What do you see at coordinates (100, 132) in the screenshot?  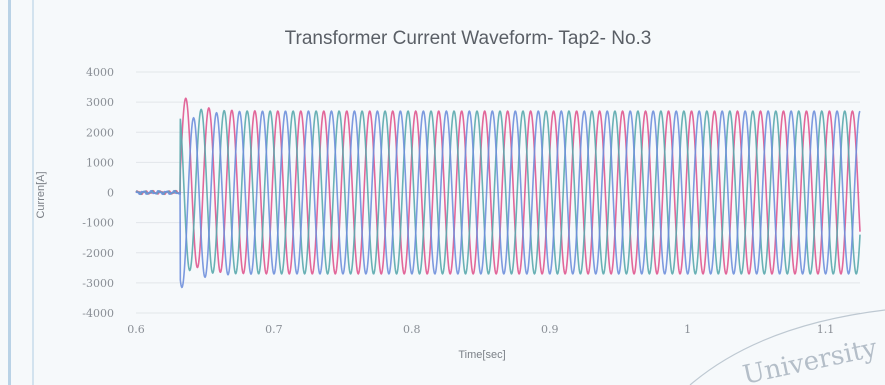 I see `y-tick-label: 2000` at bounding box center [100, 132].